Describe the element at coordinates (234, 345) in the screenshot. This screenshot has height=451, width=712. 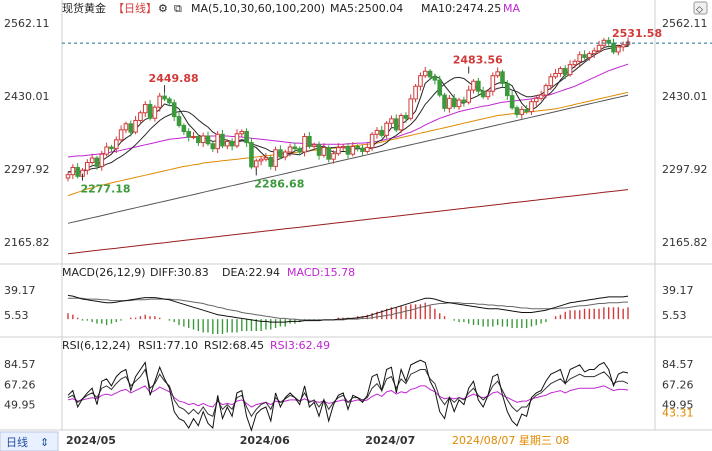
I see `rsi2-value: RSI2:68.45` at that location.